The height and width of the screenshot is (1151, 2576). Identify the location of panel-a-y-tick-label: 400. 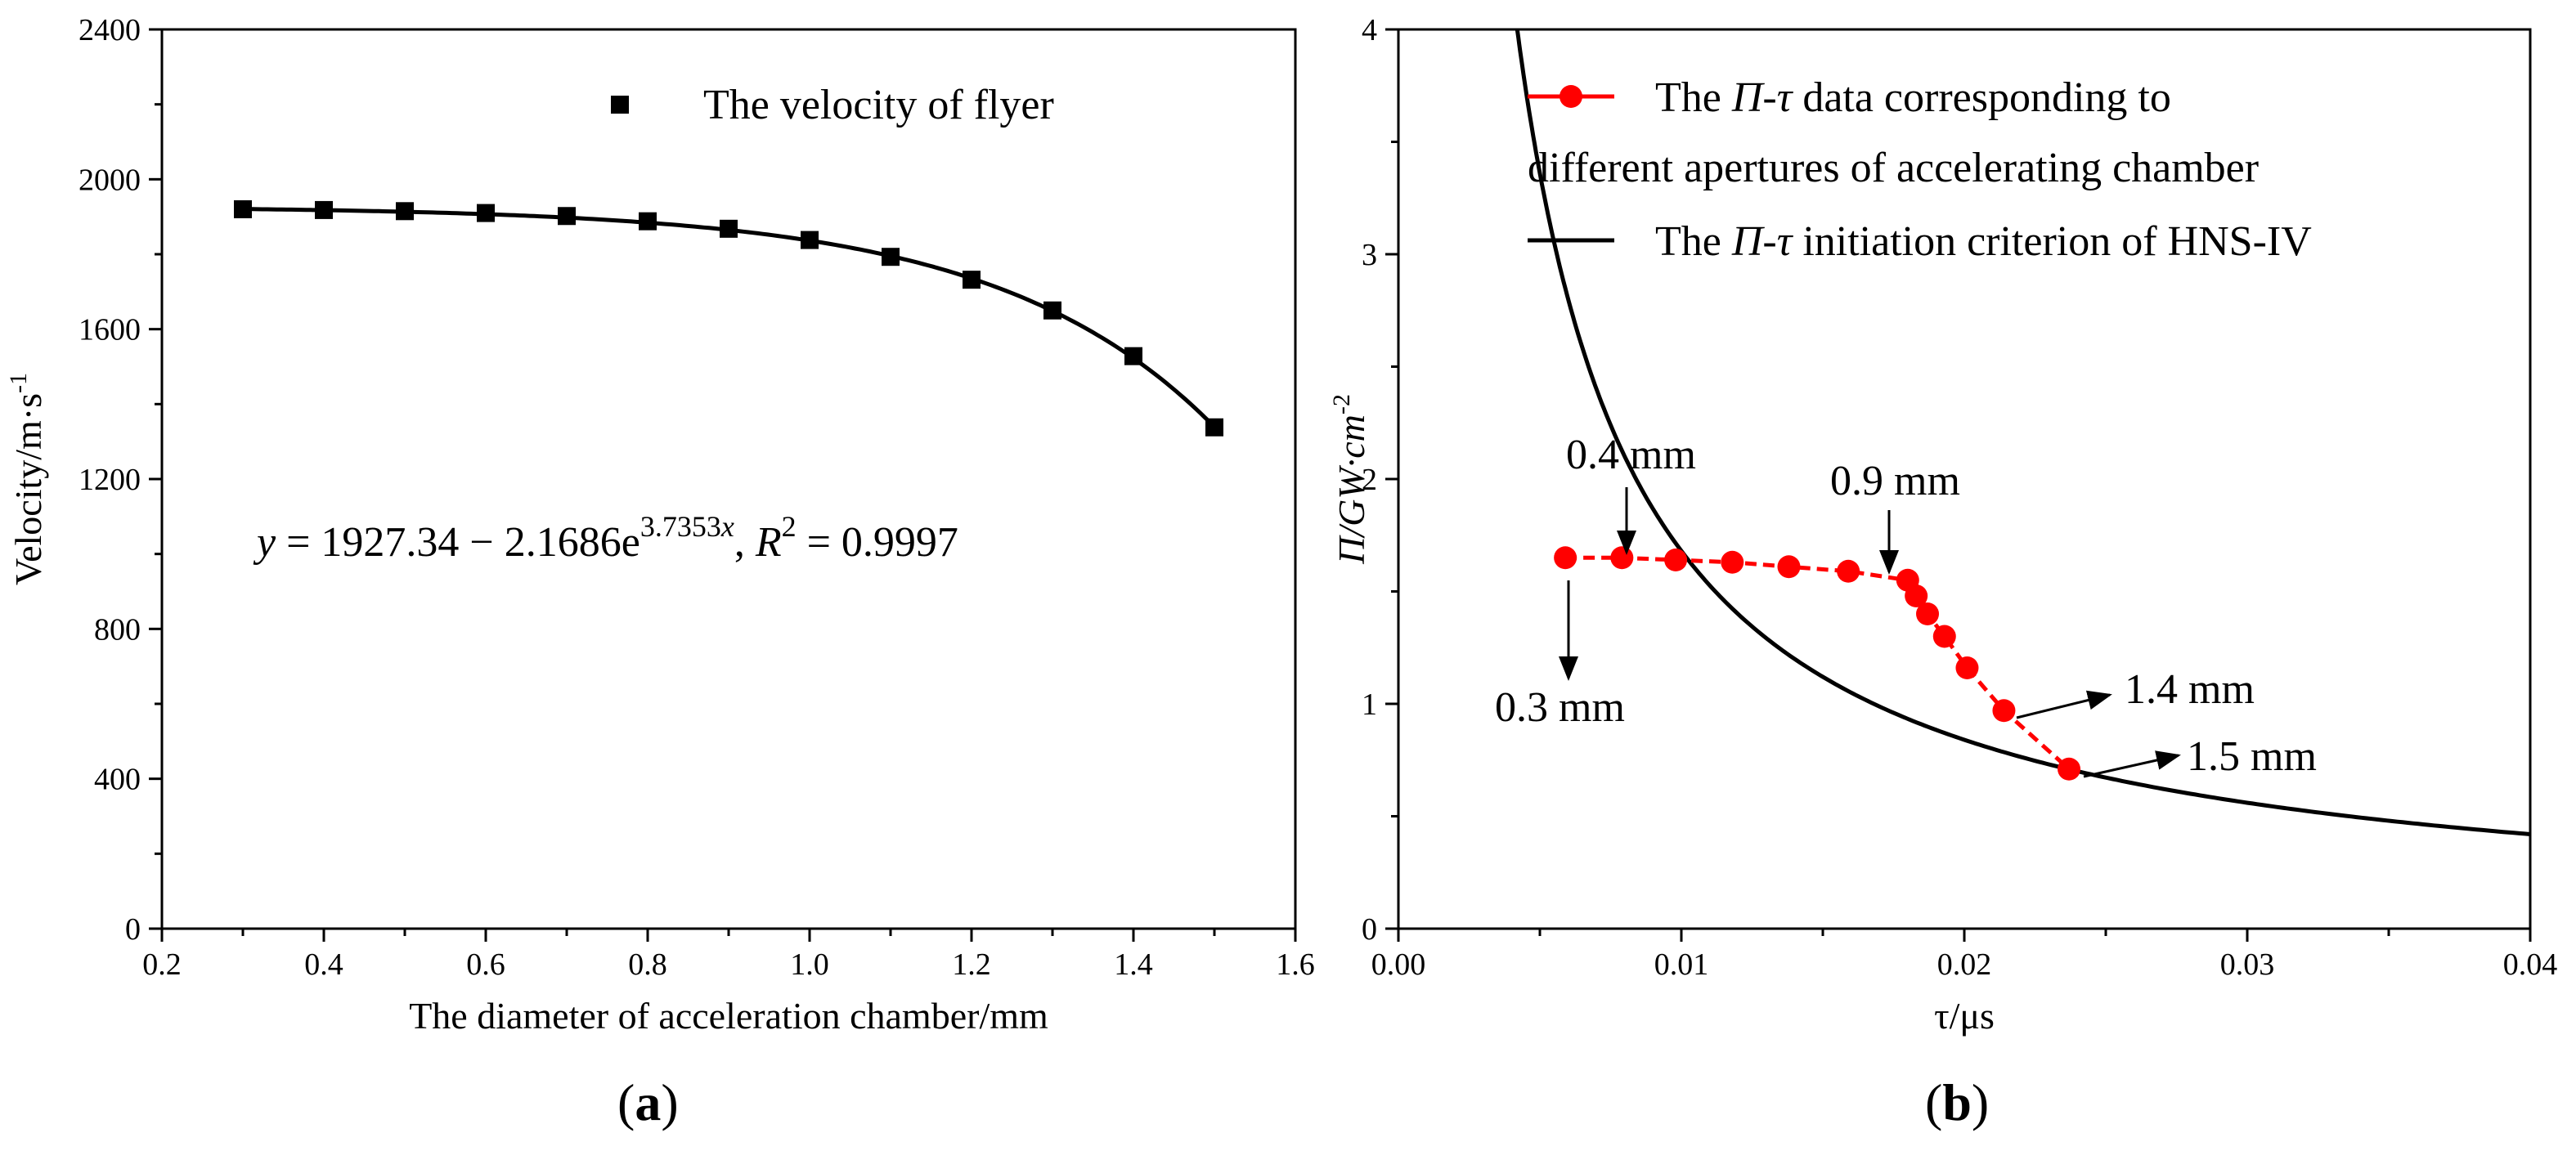
(118, 780).